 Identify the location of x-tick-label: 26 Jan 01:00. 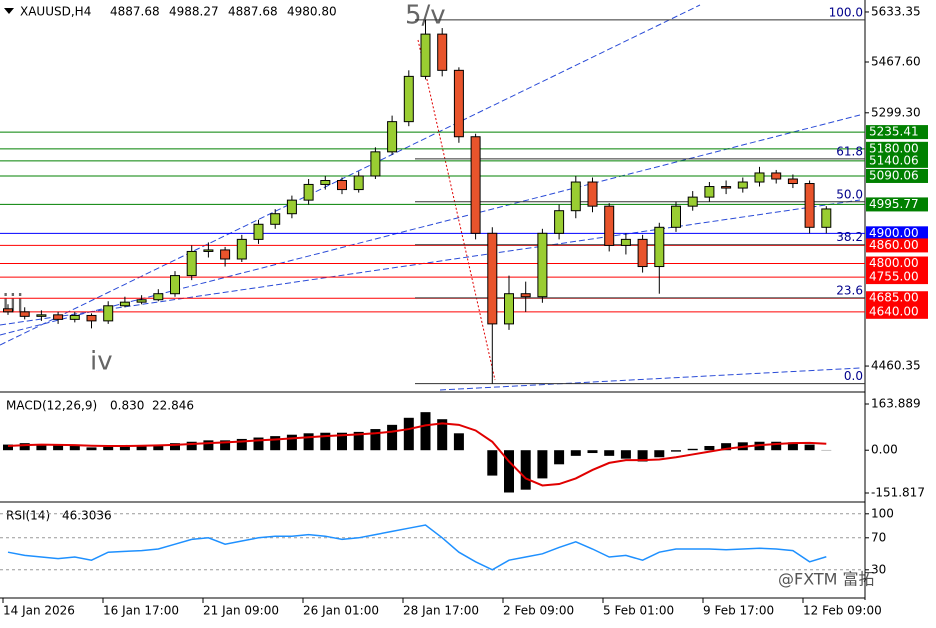
(341, 611).